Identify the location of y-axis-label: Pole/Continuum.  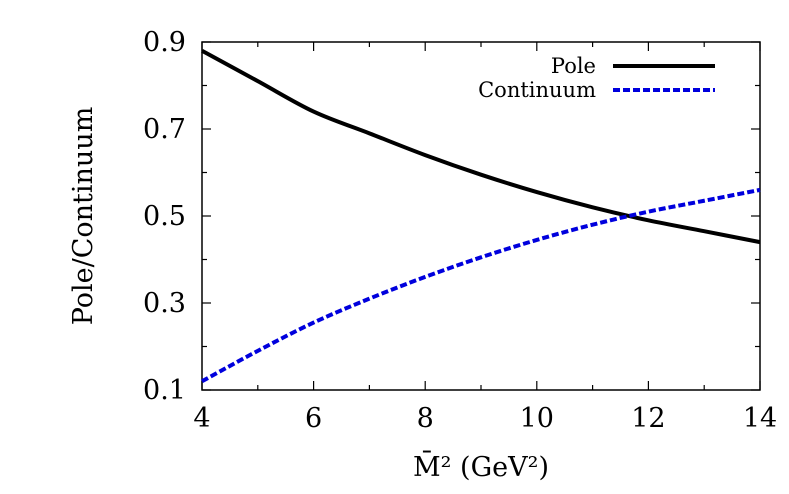
(83, 216).